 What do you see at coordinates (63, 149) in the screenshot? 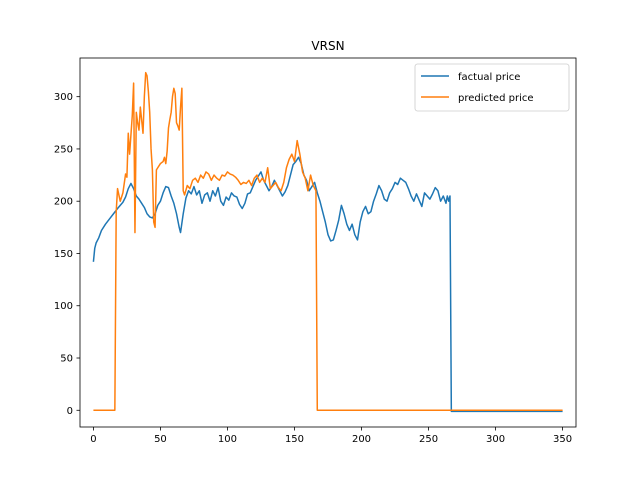
I see `y-tick-label: 250` at bounding box center [63, 149].